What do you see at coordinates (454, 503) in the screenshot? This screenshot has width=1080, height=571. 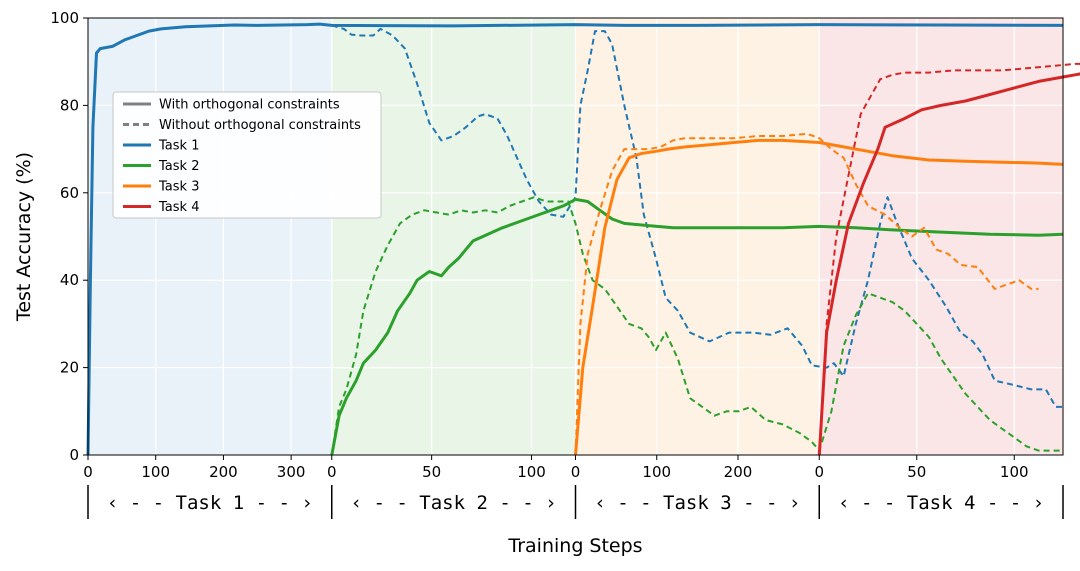 I see `task-band-label: ‹ - - Task 2 - - ›` at bounding box center [454, 503].